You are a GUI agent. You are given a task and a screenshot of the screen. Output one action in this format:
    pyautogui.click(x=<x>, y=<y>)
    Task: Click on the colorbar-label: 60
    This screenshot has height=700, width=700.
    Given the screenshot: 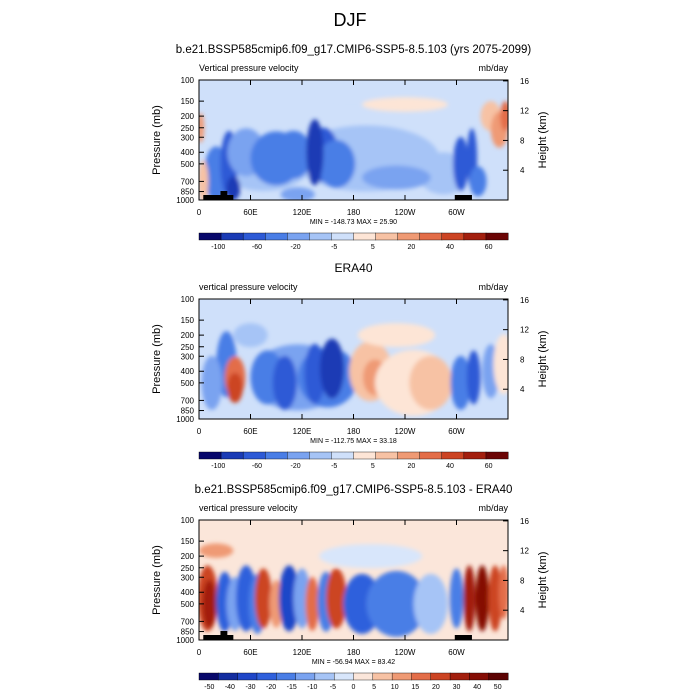 What is the action you would take?
    pyautogui.click(x=489, y=466)
    